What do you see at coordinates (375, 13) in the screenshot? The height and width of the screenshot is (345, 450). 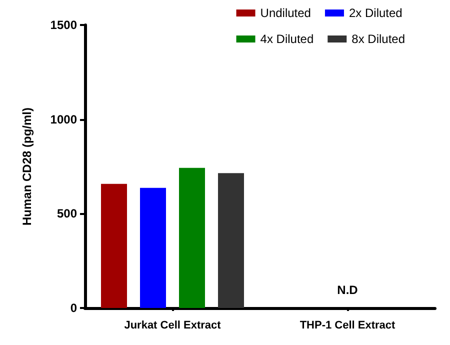 I see `legend-label: 2x Diluted` at bounding box center [375, 13].